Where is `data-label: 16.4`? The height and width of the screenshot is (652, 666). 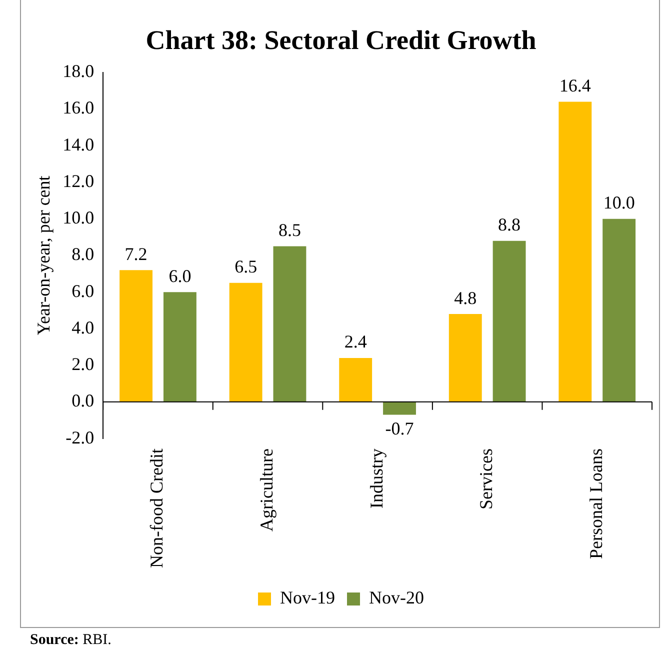
data-label: 16.4 is located at coordinates (575, 85).